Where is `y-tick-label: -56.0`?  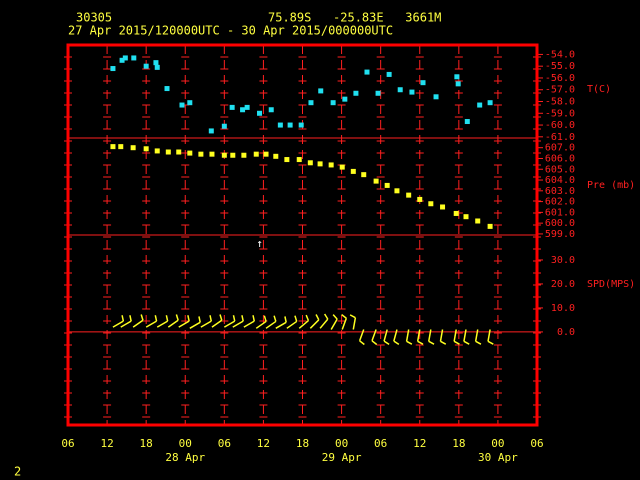 y-tick-label: -56.0 is located at coordinates (560, 78).